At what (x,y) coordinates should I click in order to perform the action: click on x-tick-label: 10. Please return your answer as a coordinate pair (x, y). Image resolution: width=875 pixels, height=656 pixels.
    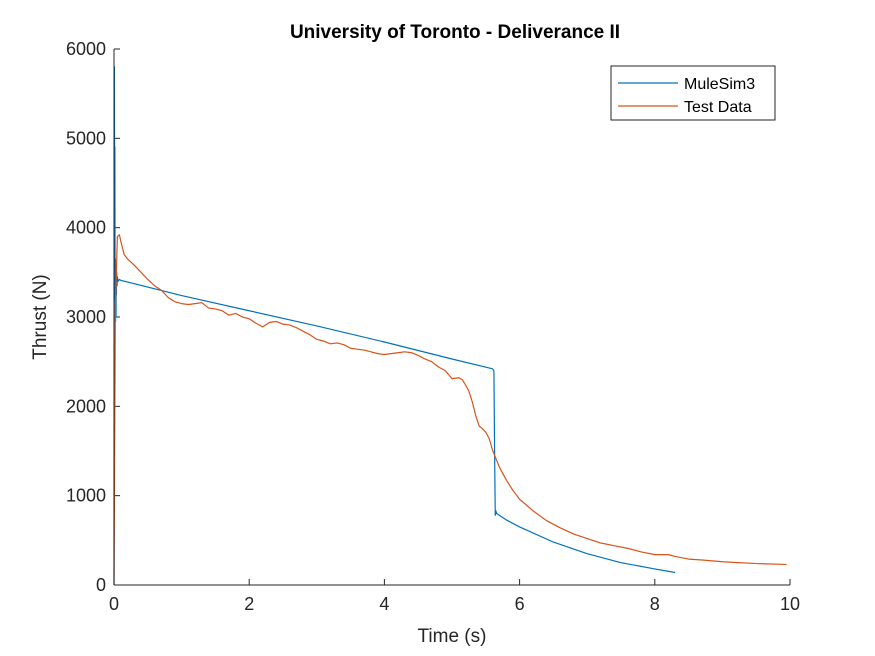
    Looking at the image, I should click on (790, 604).